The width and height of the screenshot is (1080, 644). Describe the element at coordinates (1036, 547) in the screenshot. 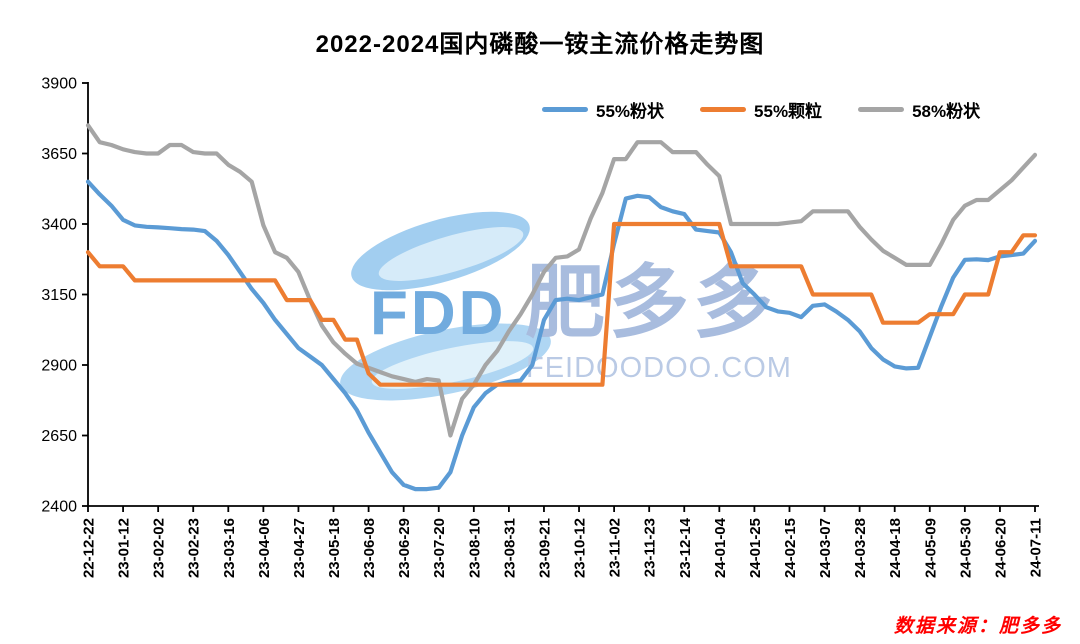

I see `x-tick-label: 24-07-11` at that location.